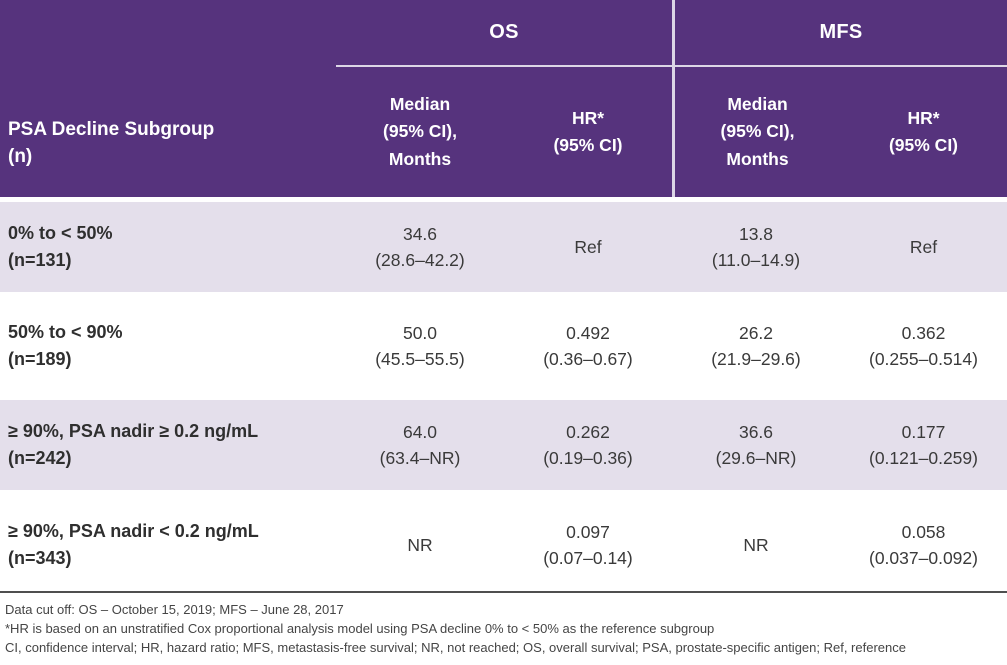 This screenshot has height=665, width=1007. Describe the element at coordinates (923, 458) in the screenshot. I see `hr-ci: (0.121–0.259)` at that location.